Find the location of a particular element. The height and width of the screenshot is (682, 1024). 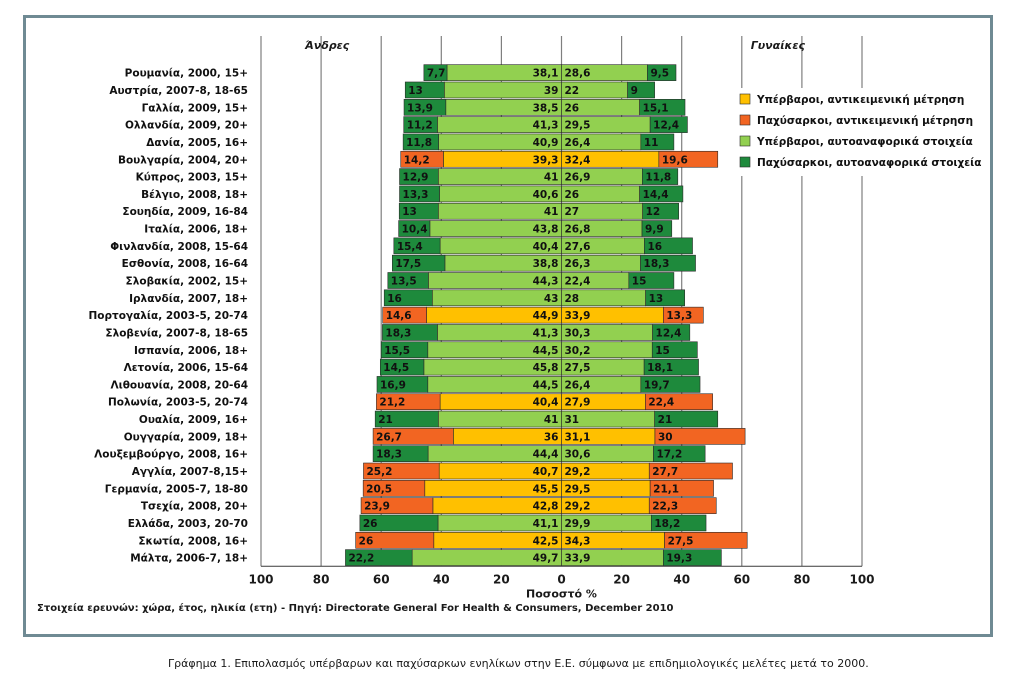

bar-row: 44,5 15,5 30,2 15 is located at coordinates (539, 350).